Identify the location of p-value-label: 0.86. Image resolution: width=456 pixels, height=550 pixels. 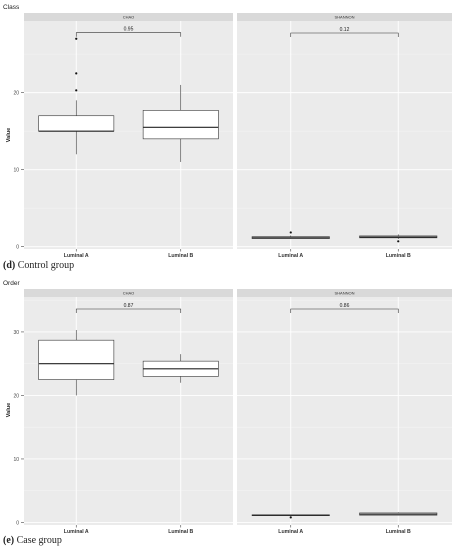
(345, 306).